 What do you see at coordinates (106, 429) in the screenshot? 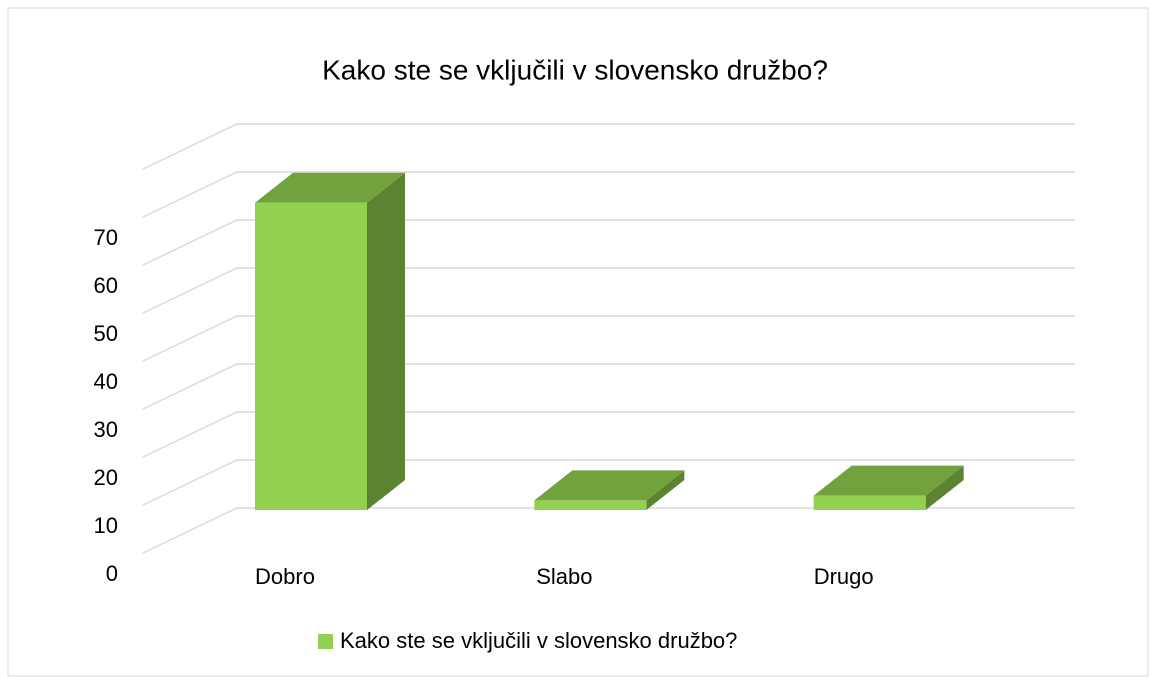
I see `y-tick-label: 30` at bounding box center [106, 429].